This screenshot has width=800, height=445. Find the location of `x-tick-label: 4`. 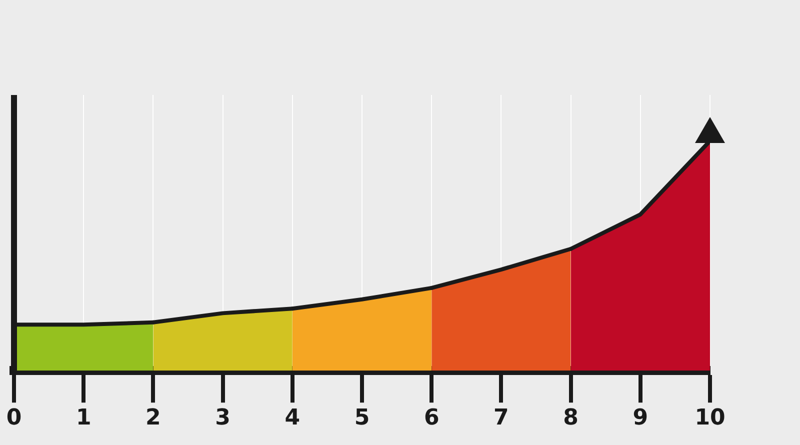

x-tick-label: 4 is located at coordinates (292, 418).